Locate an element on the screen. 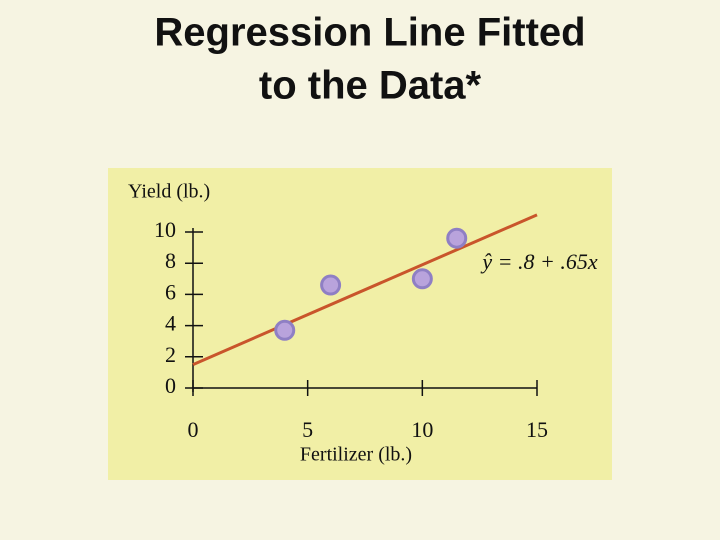 This screenshot has width=720, height=540. y-axis-label: Yield (lb.) is located at coordinates (169, 192).